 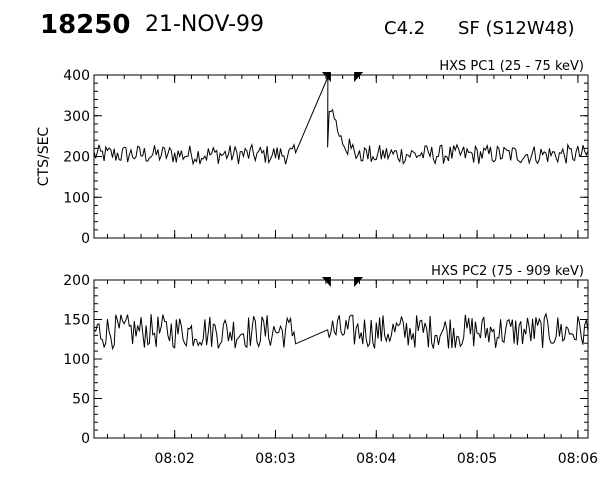 What do you see at coordinates (477, 459) in the screenshot?
I see `x-tick-label: 08:05` at bounding box center [477, 459].